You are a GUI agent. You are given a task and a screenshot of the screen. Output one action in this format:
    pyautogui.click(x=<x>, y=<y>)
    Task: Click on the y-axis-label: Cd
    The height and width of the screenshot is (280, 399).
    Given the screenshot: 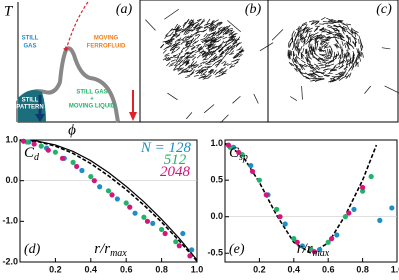 What is the action you would take?
    pyautogui.click(x=32, y=154)
    